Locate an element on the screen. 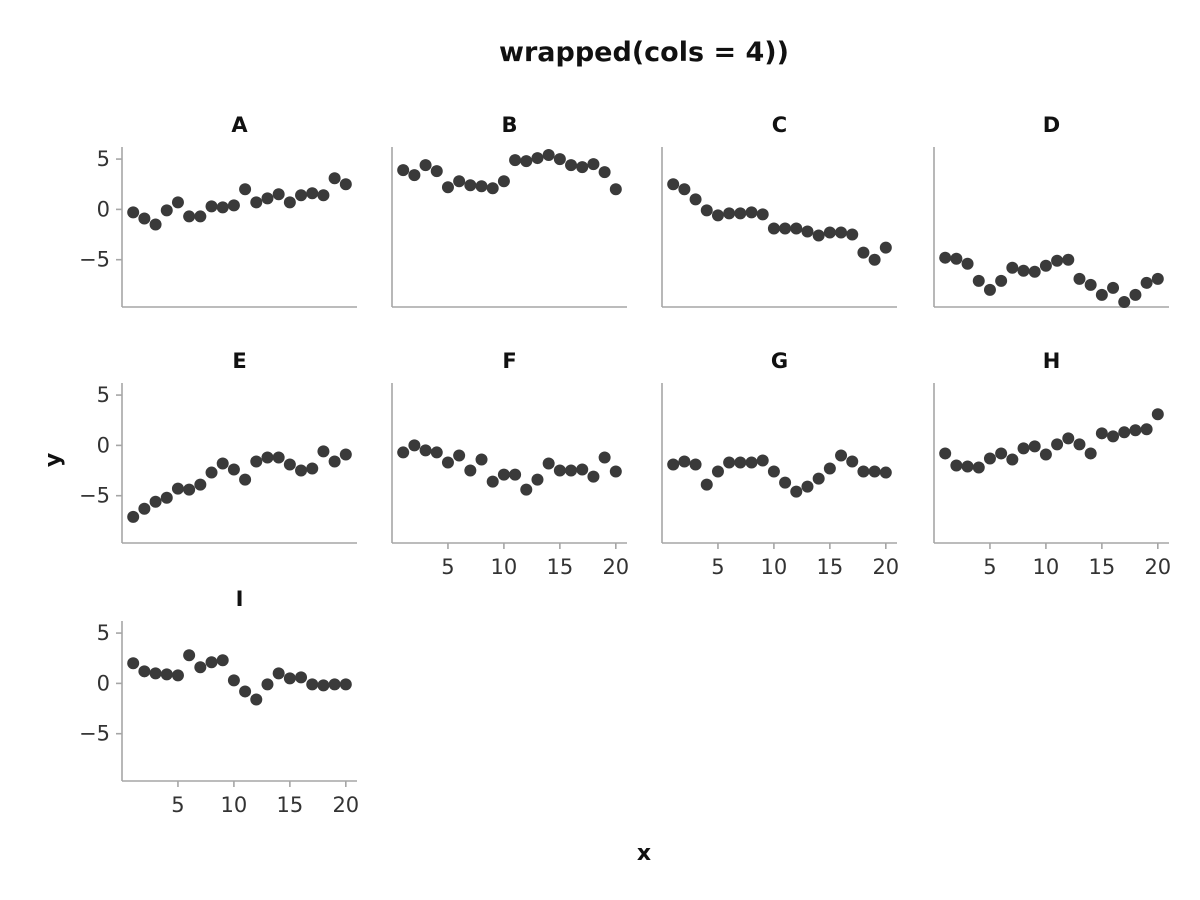  panel-title: B is located at coordinates (509, 125).